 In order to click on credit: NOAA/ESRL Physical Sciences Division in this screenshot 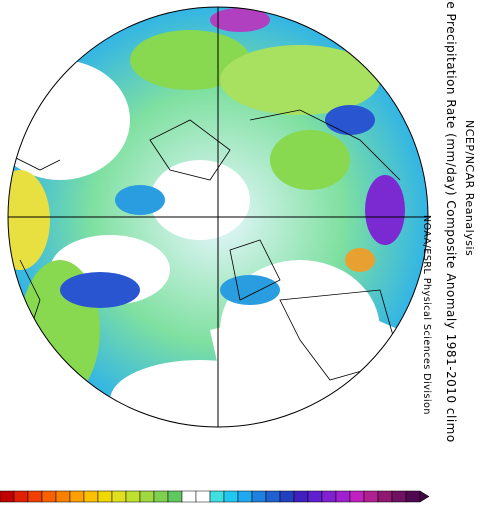, I will do `click(426, 315)`.